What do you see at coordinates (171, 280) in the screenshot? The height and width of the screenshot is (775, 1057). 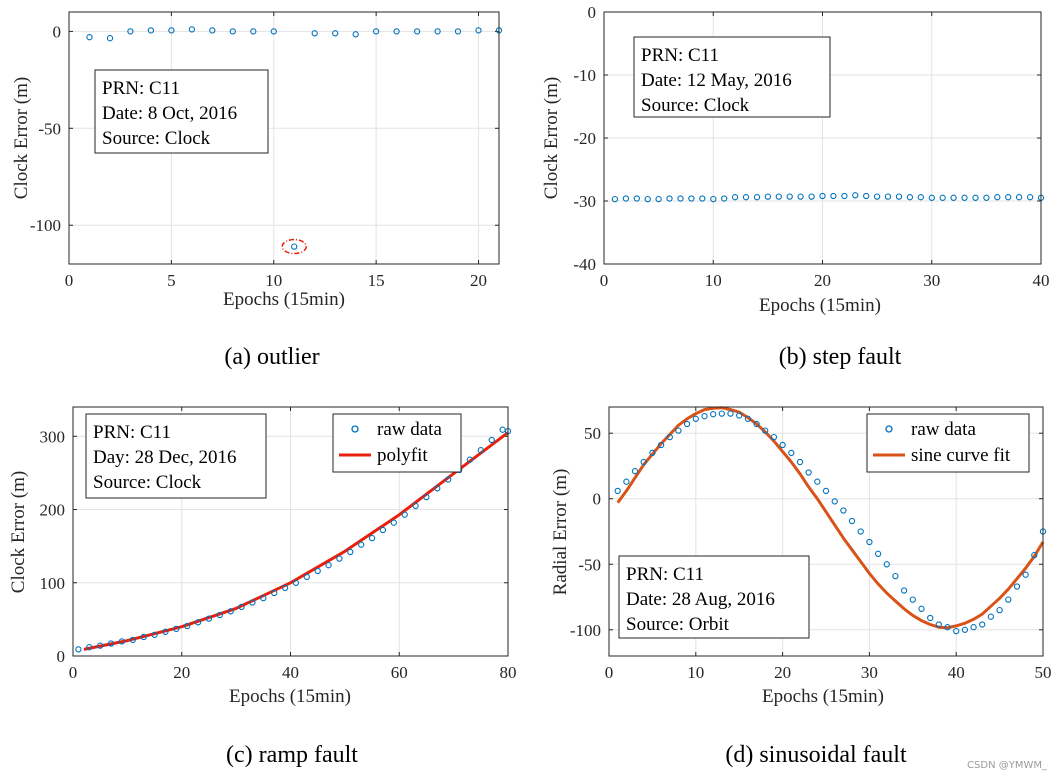 I see `x-tick-label: 5` at bounding box center [171, 280].